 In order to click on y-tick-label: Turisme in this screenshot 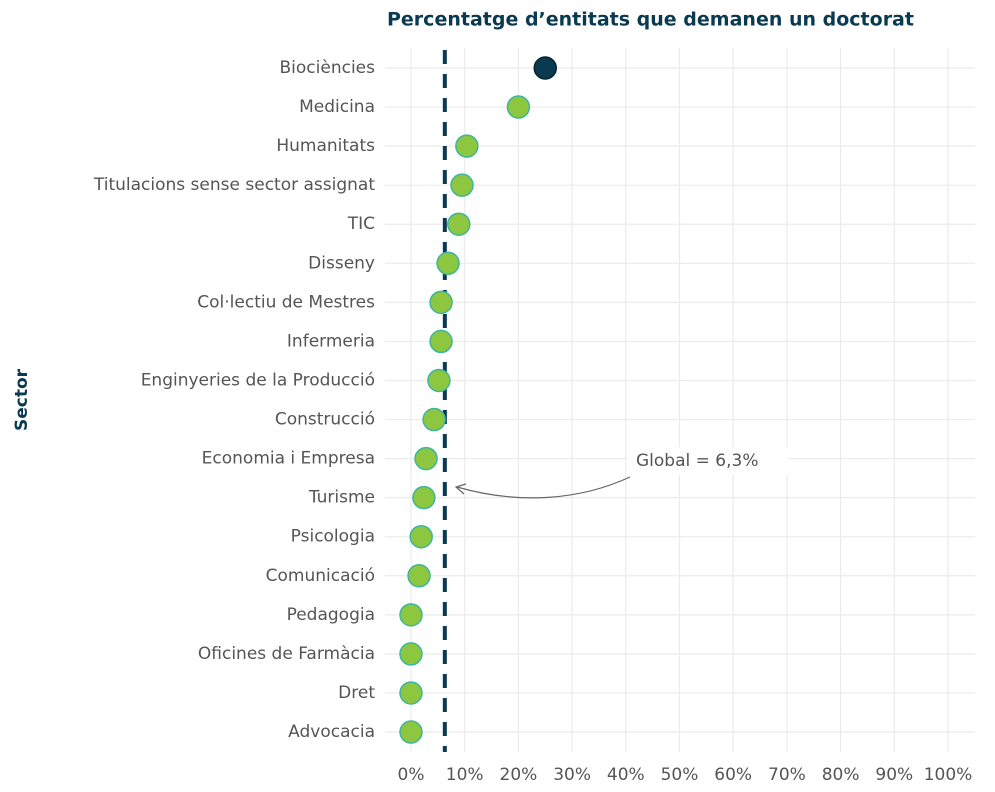, I will do `click(341, 498)`.